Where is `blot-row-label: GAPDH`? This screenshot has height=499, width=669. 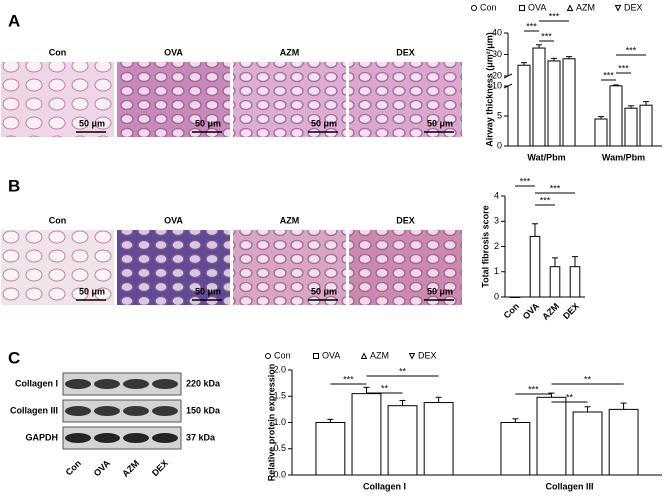 blot-row-label: GAPDH is located at coordinates (41, 437).